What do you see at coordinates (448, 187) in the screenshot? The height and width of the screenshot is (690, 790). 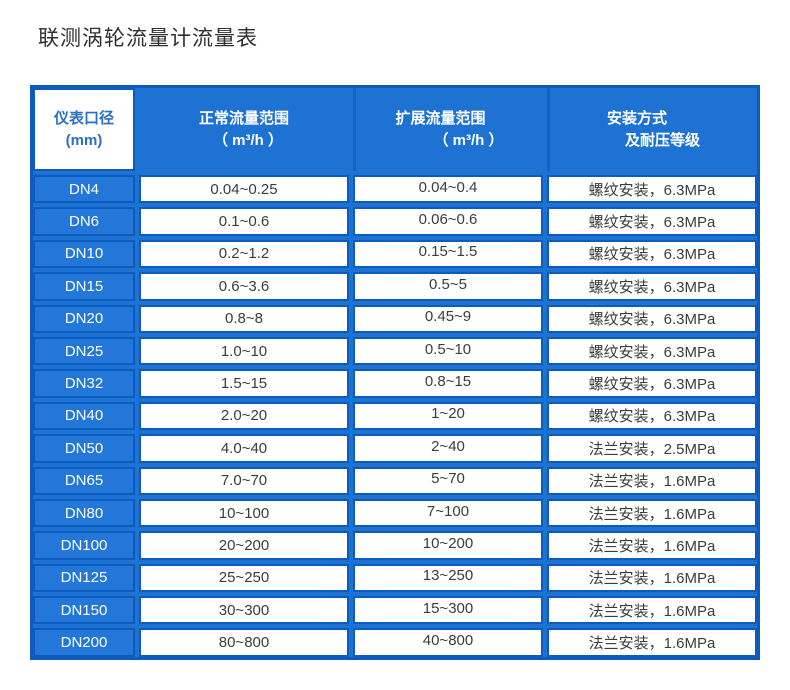 I see `extended-range-cell-value: 0.04~0.4` at bounding box center [448, 187].